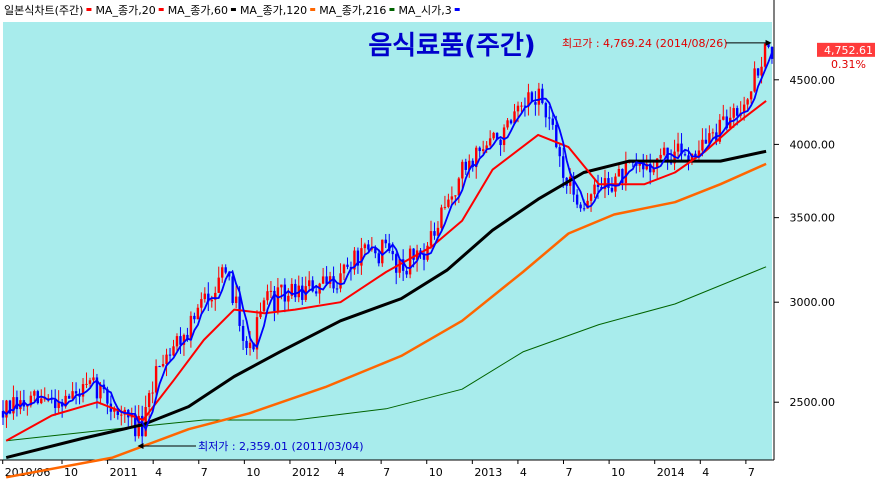 The height and width of the screenshot is (485, 877). Describe the element at coordinates (306, 472) in the screenshot. I see `x-tick-label: 2012` at that location.